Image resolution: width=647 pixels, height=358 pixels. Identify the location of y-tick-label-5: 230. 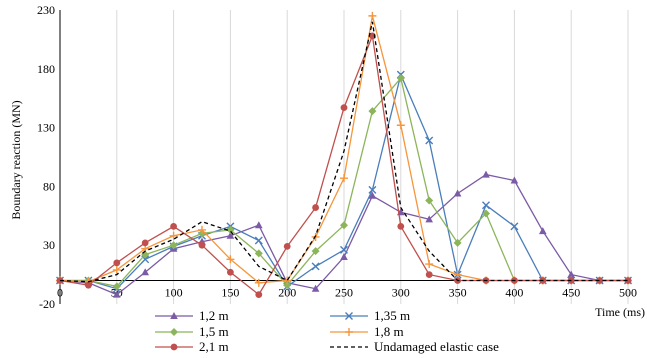
(46, 10).